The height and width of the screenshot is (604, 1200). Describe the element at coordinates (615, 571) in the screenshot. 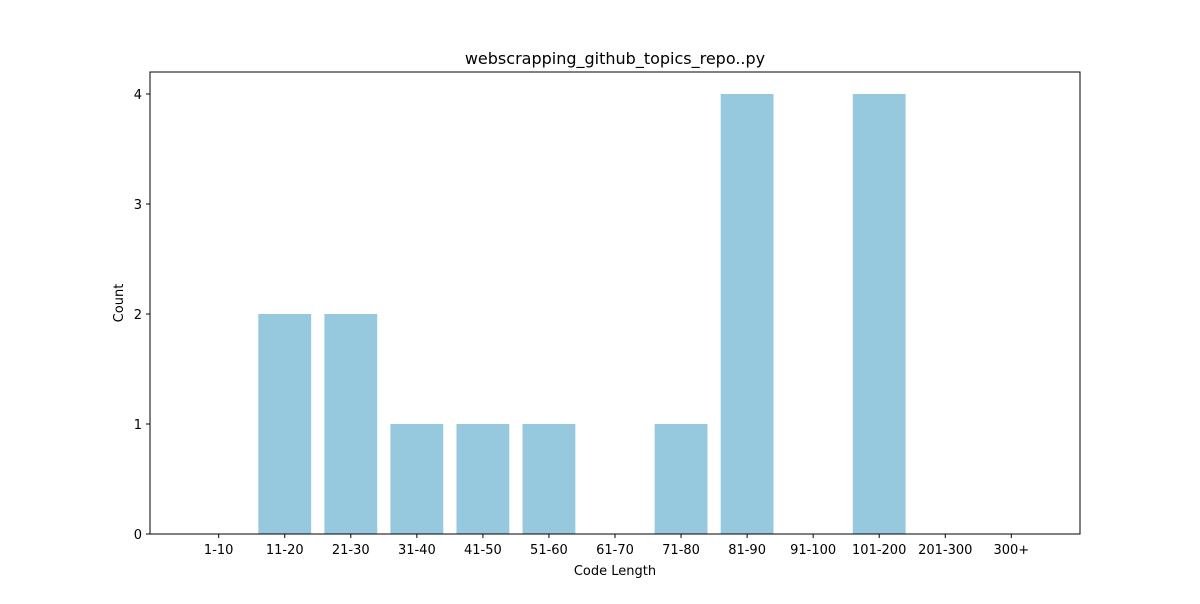

I see `x-axis-label: Code Length` at that location.